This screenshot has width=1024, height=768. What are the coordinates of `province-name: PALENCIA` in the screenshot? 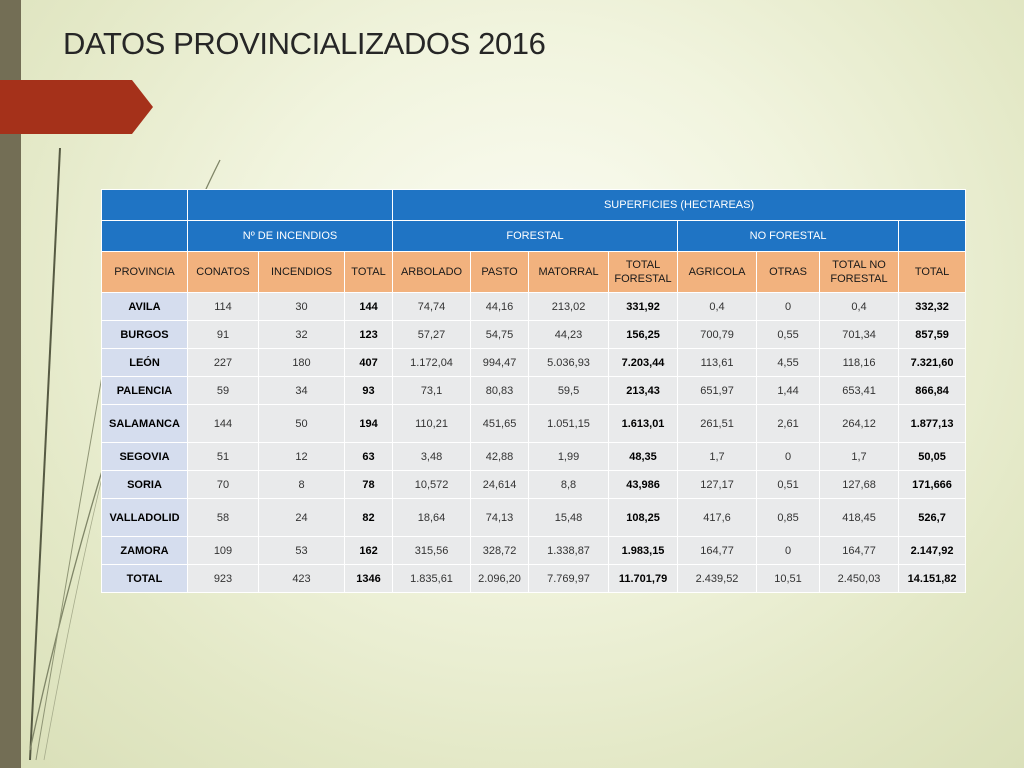 It's located at (144, 390).